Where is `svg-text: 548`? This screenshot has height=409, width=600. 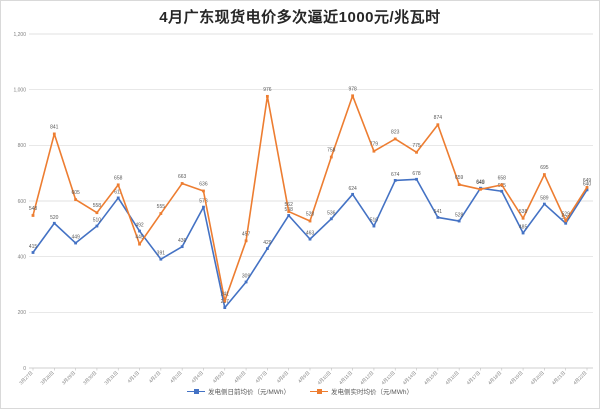
svg-text: 548 is located at coordinates (33, 209).